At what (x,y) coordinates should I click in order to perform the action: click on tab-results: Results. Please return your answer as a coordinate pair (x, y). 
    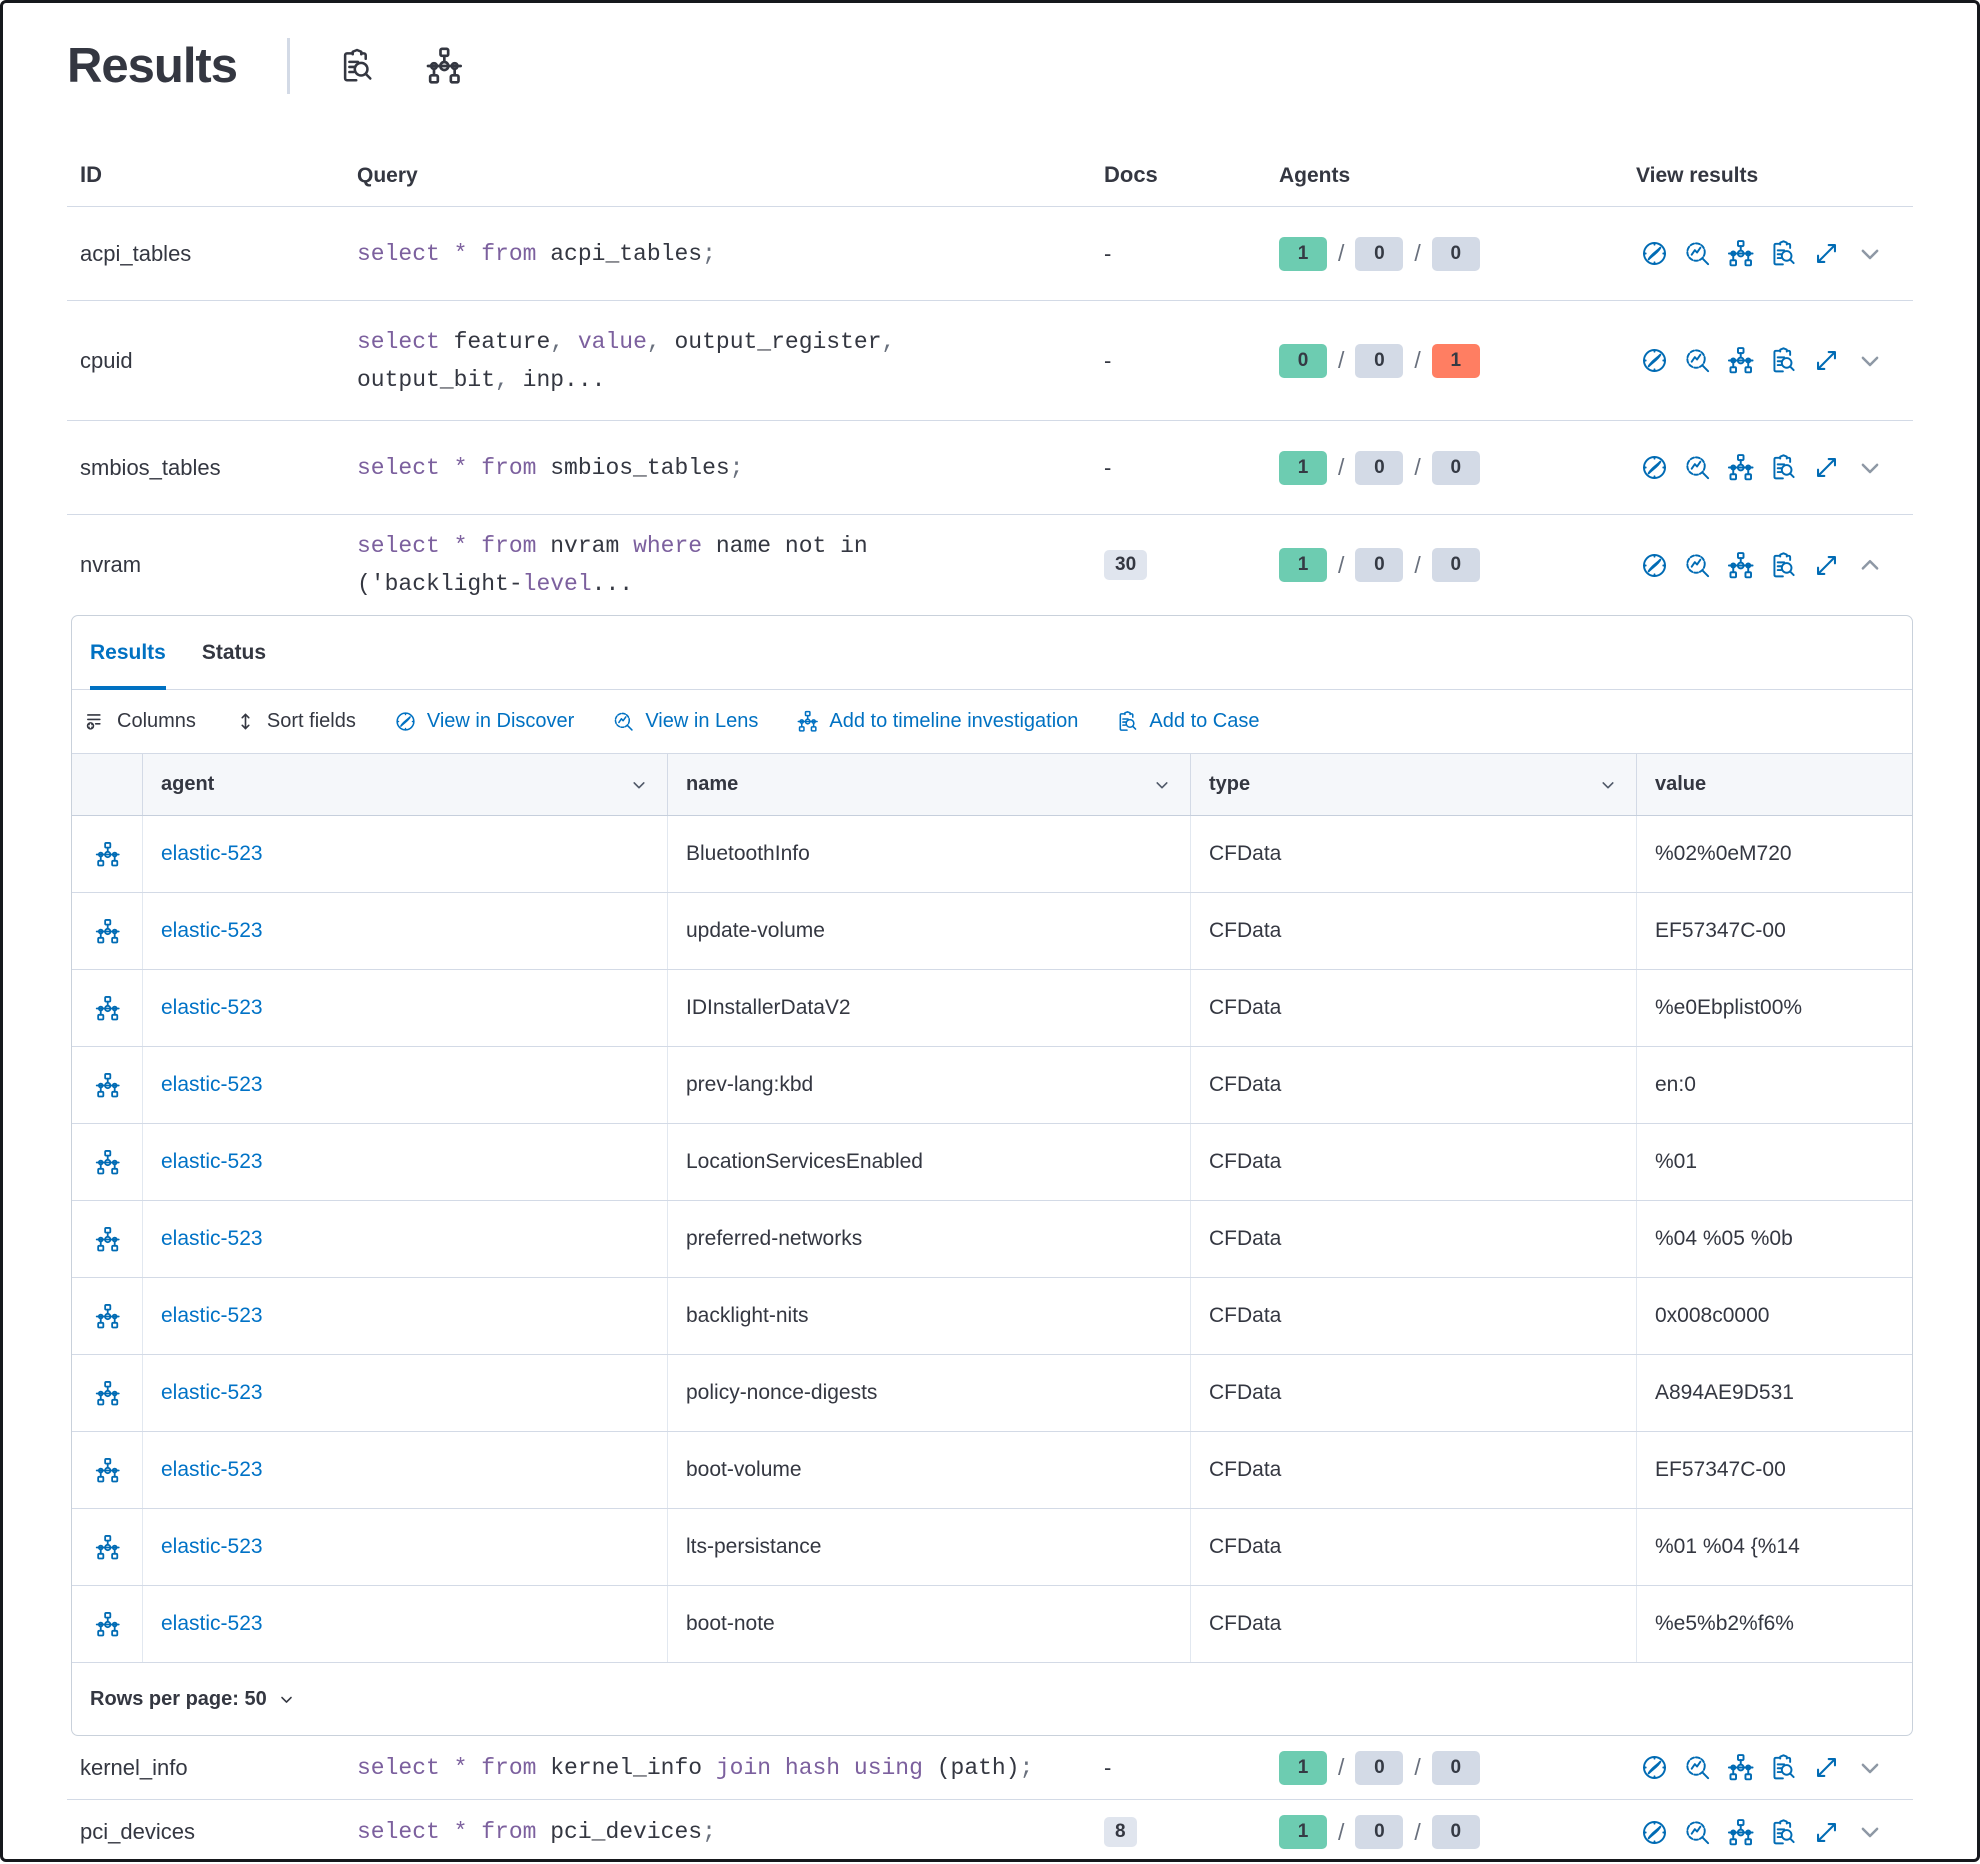
    Looking at the image, I should click on (128, 653).